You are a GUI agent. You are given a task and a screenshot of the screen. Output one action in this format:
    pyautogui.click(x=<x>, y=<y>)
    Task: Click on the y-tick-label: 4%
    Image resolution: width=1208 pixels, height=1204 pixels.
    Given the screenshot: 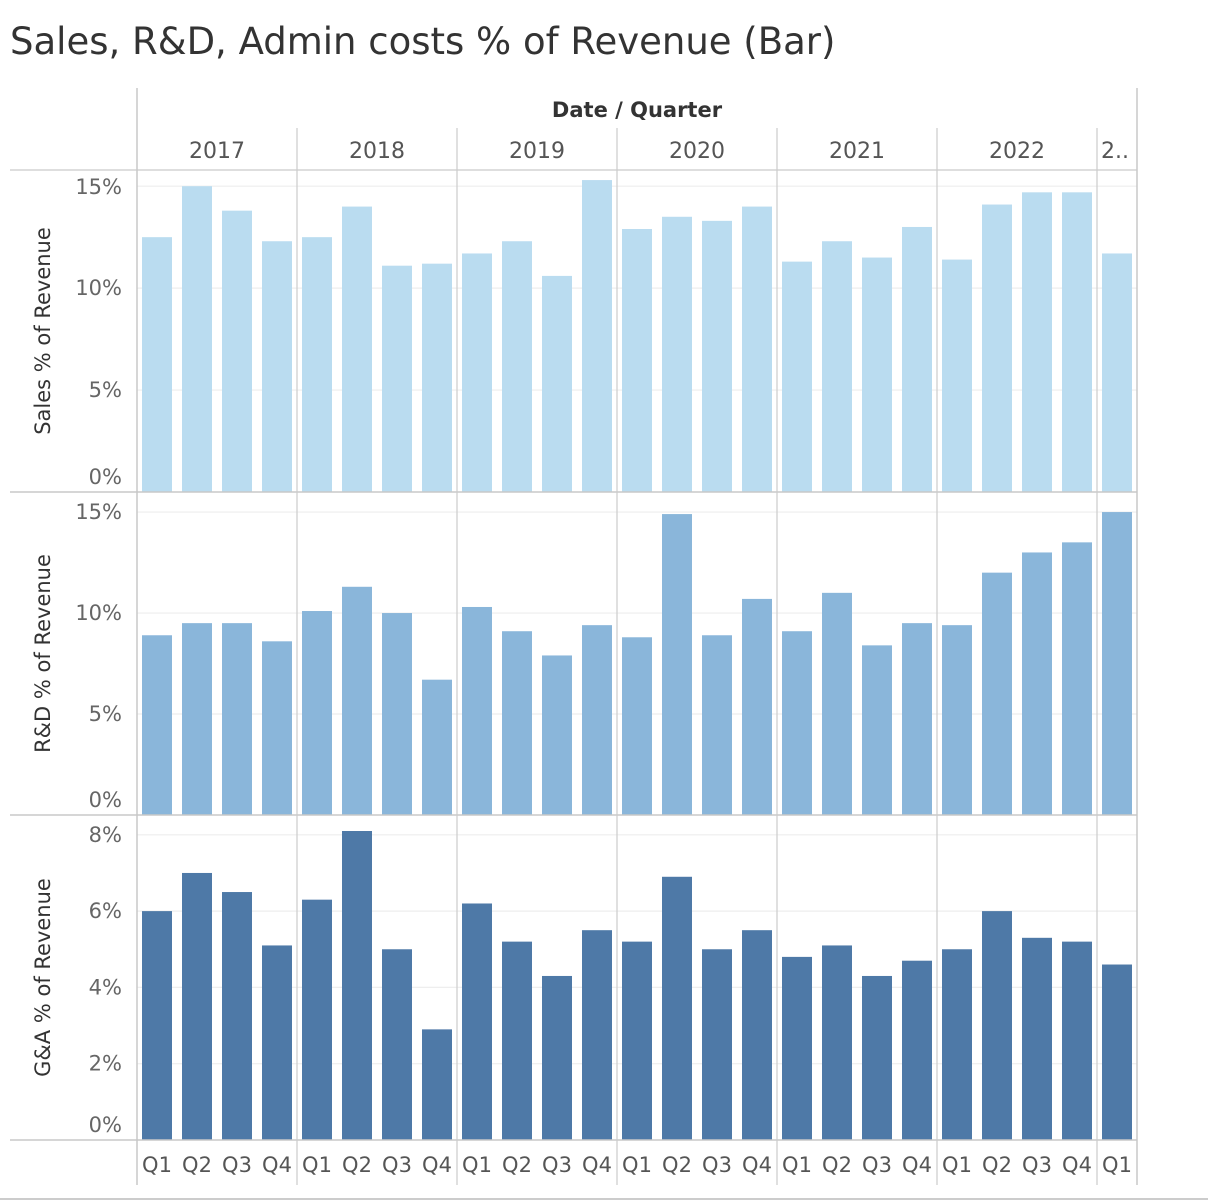 What is the action you would take?
    pyautogui.click(x=105, y=987)
    